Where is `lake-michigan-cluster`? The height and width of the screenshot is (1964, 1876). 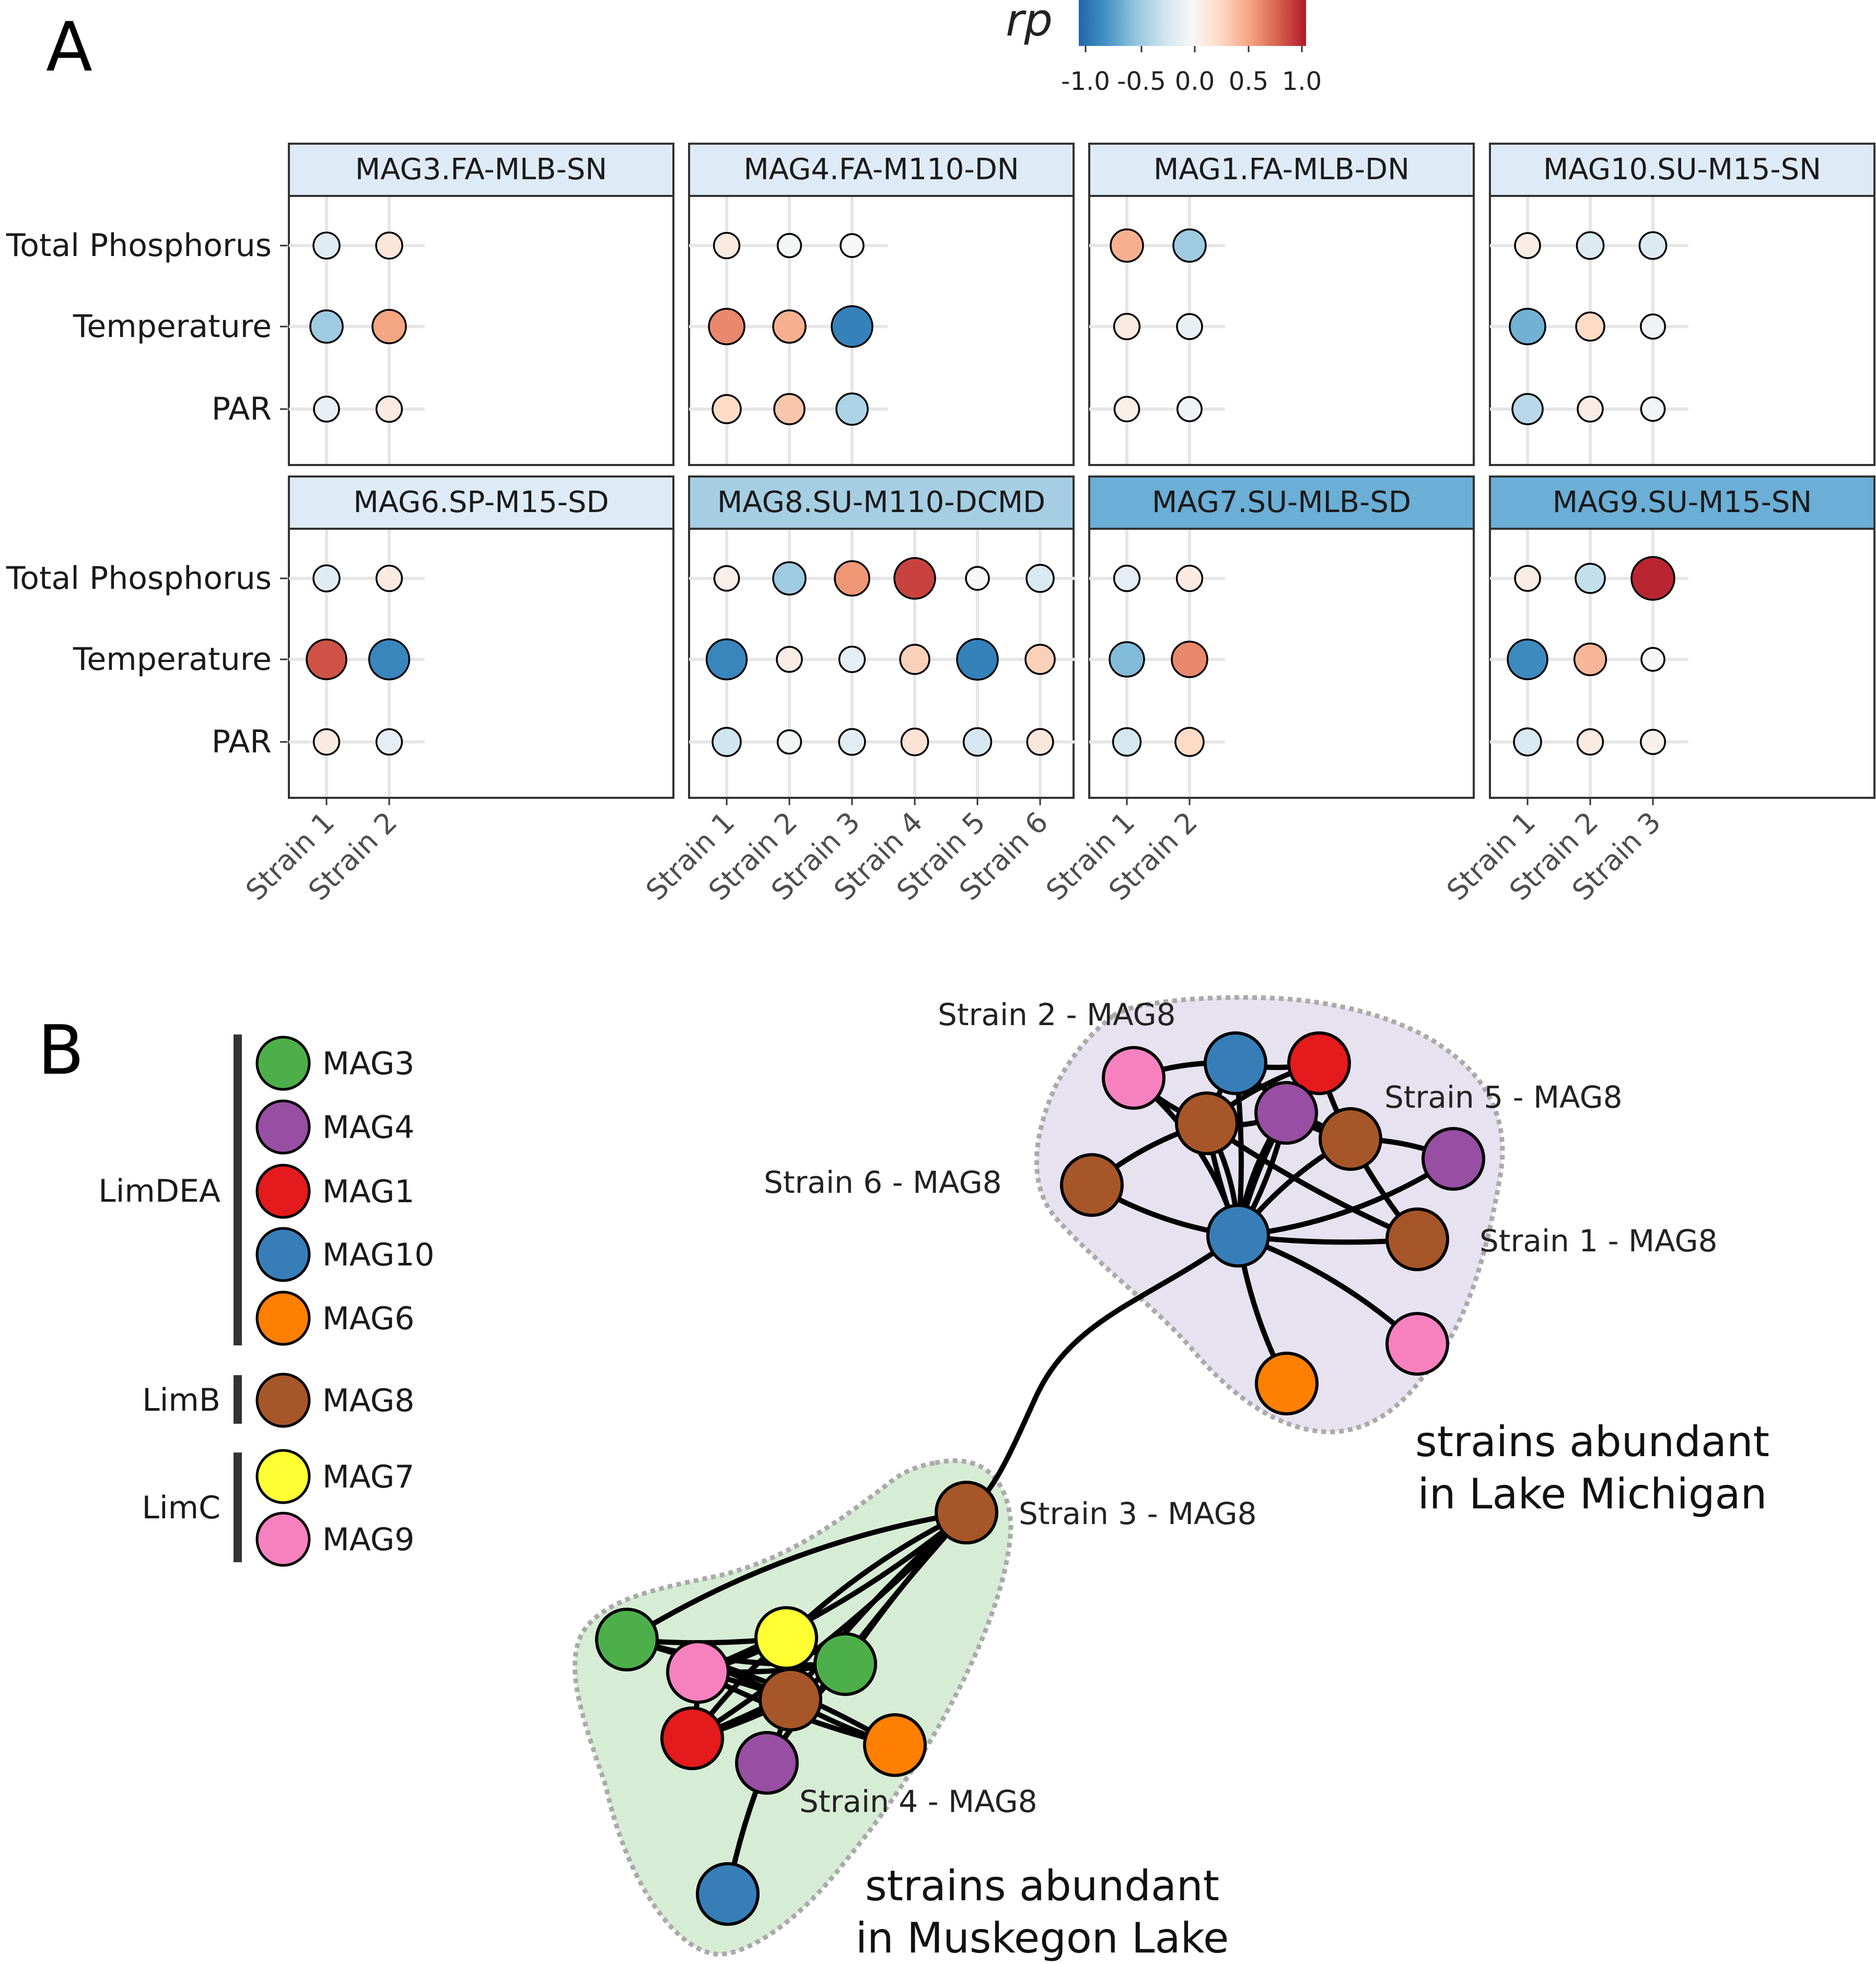
lake-michigan-cluster is located at coordinates (1269, 1215).